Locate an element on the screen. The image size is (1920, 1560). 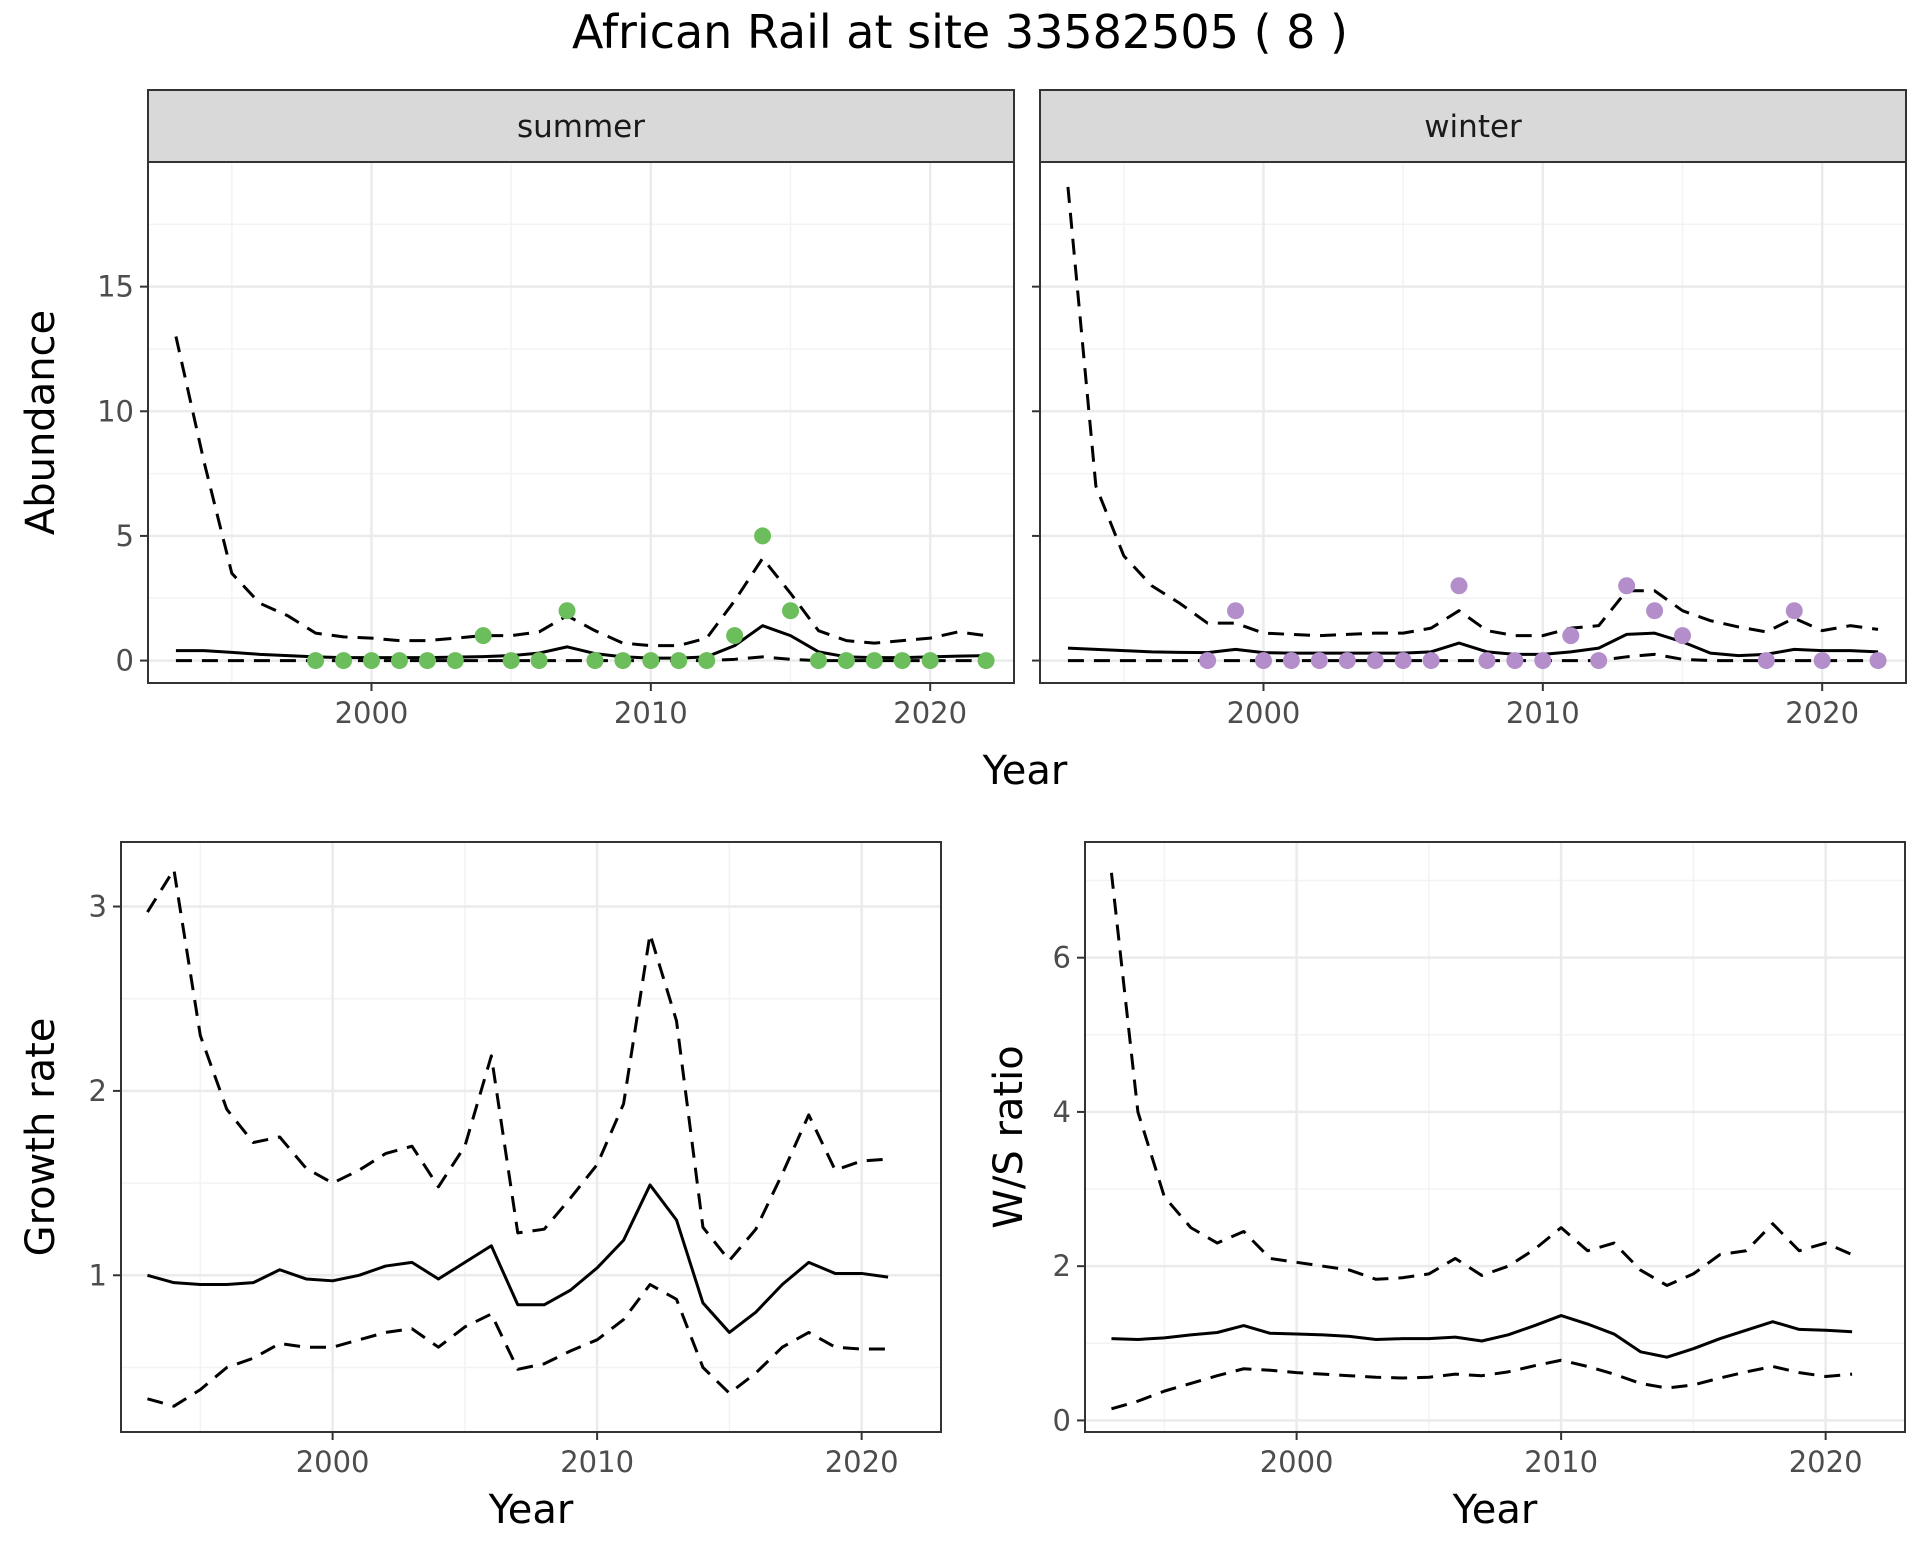
top-x-axis-title: Year is located at coordinates (1025, 771).